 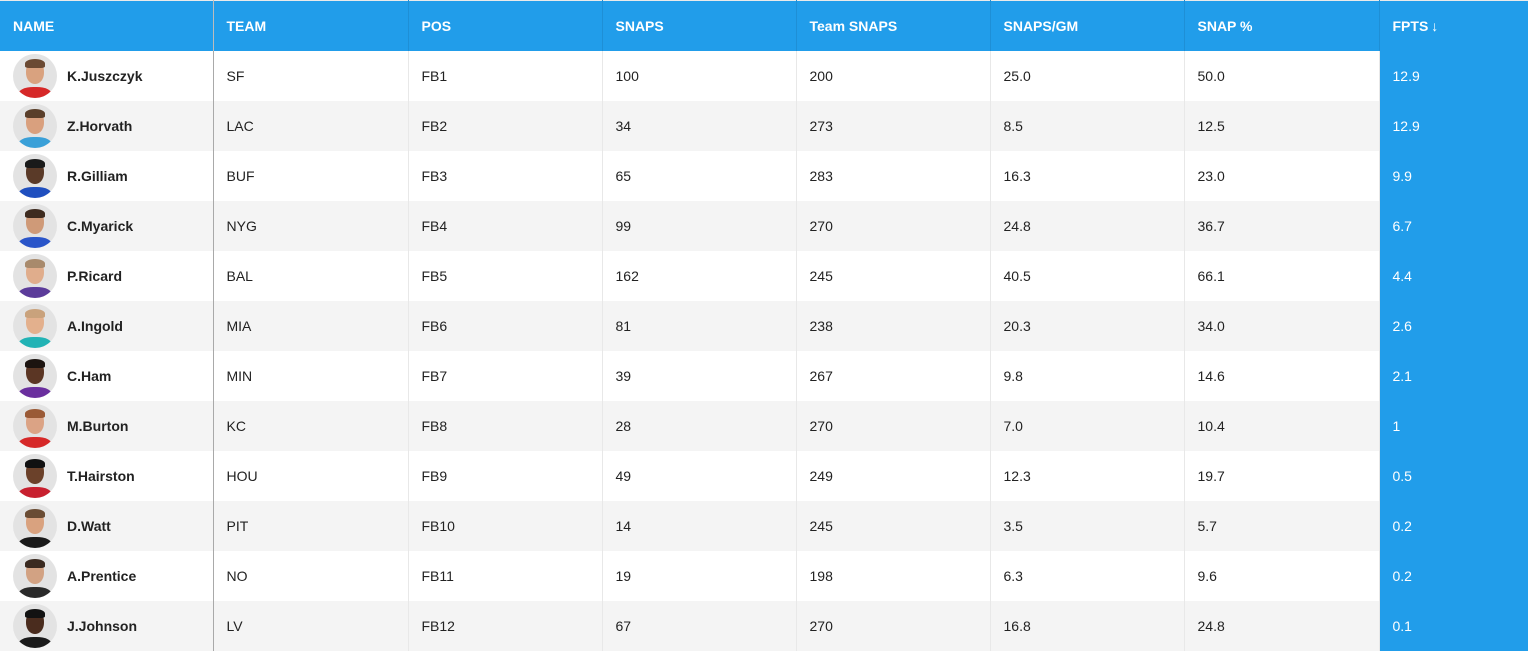 I want to click on table-row: A.Prentice NO FB11 19 198 6.3 9.6 0.2, so click(x=764, y=575).